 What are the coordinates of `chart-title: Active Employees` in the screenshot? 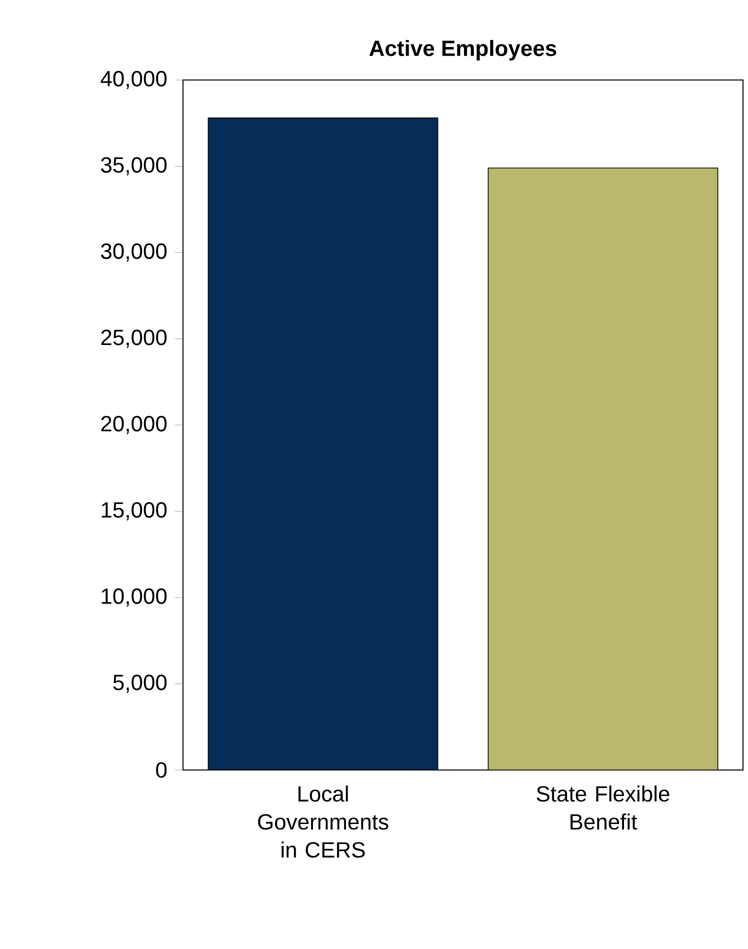 It's located at (462, 50).